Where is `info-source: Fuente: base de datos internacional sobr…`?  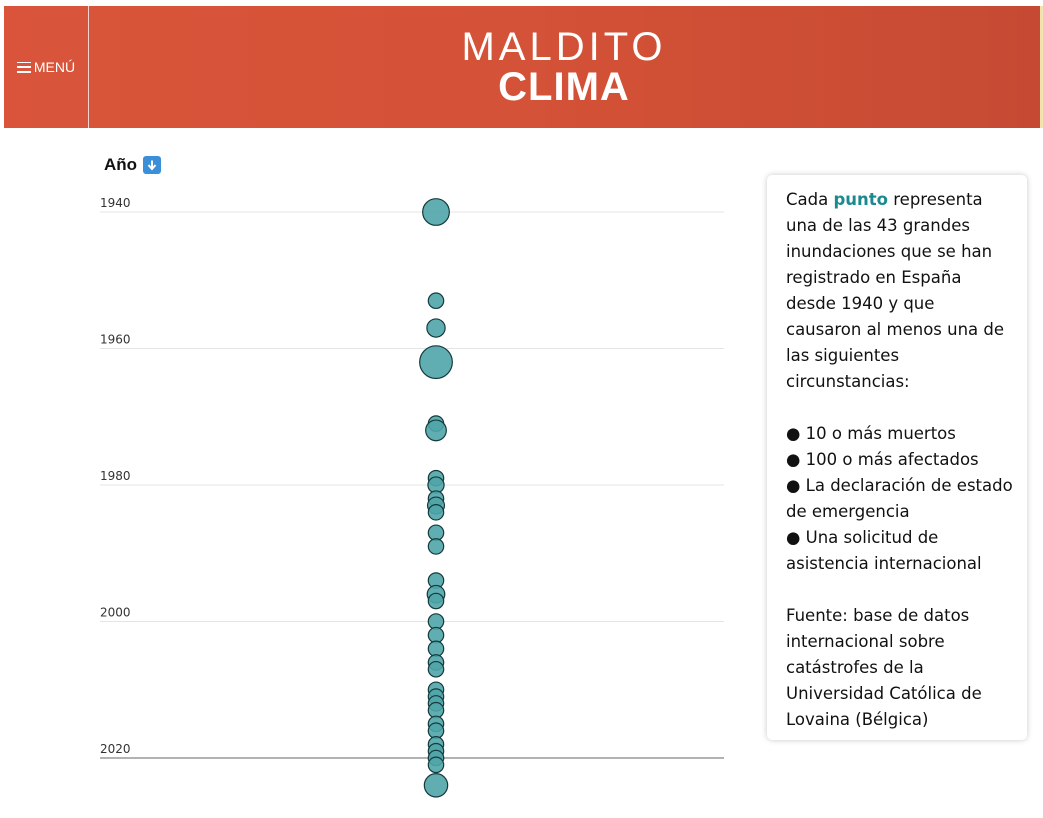 info-source: Fuente: base de datos internacional sobr… is located at coordinates (884, 667).